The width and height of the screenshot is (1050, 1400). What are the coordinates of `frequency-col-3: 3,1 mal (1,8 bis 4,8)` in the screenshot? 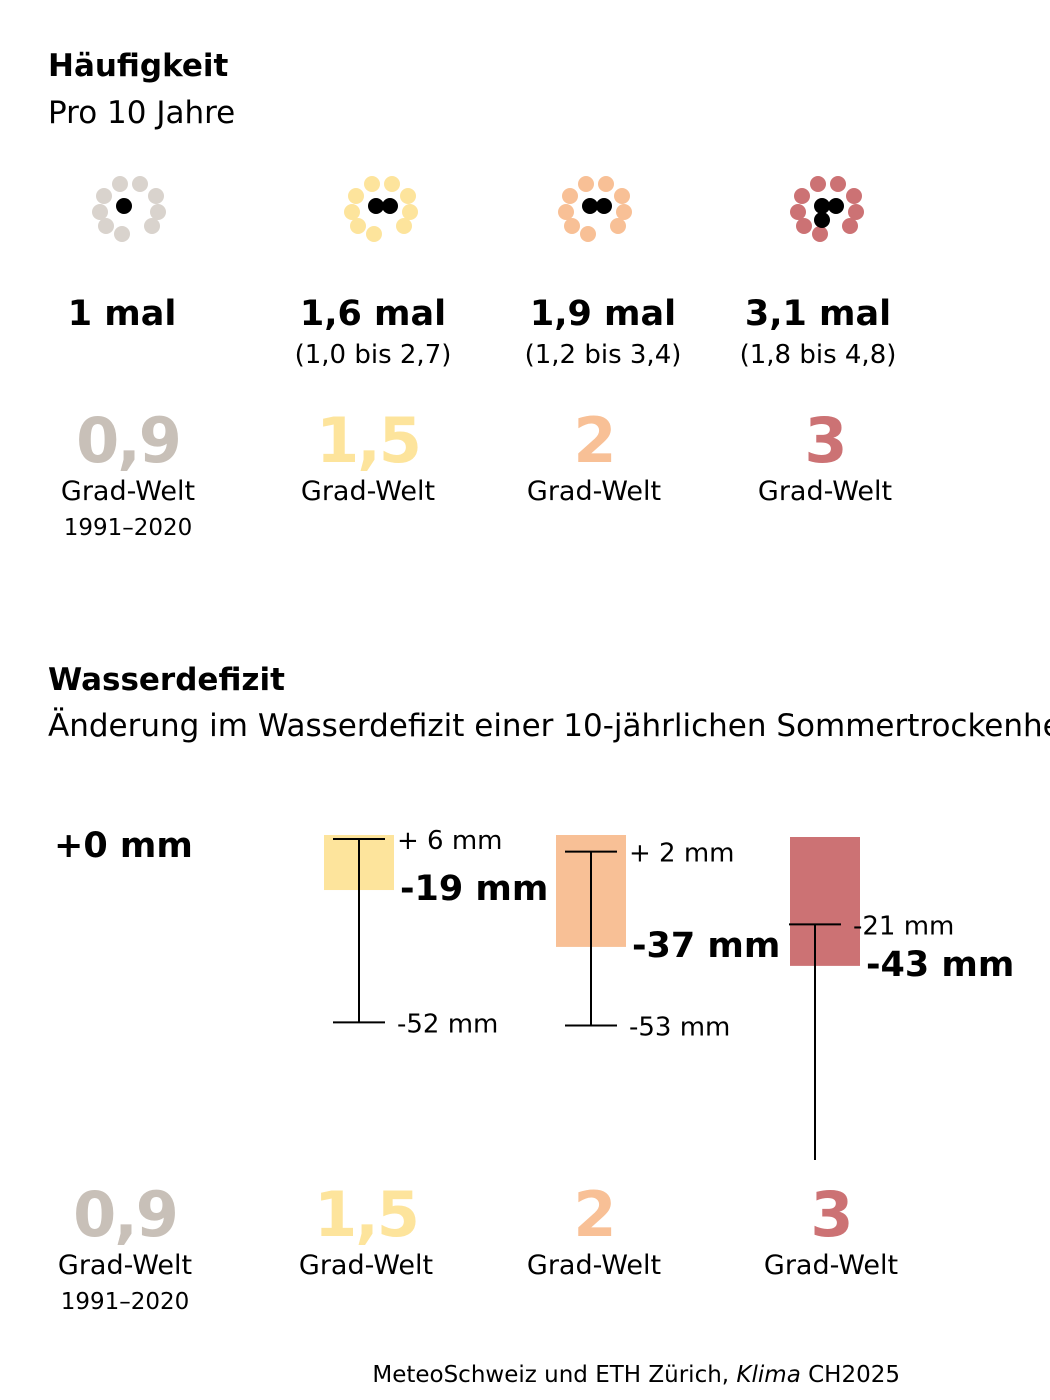 It's located at (818, 332).